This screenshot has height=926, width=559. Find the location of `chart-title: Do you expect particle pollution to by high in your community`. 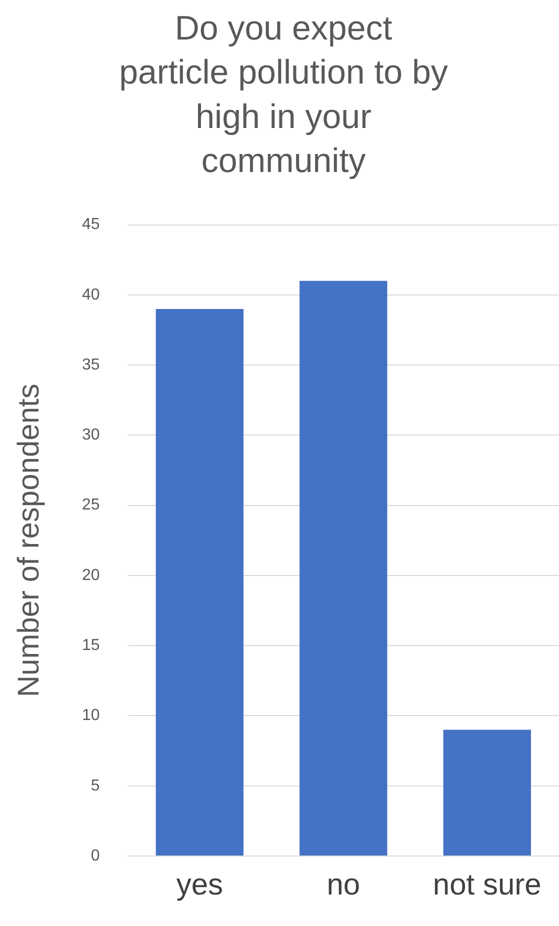

chart-title: Do you expect particle pollution to by high in your community is located at coordinates (283, 94).